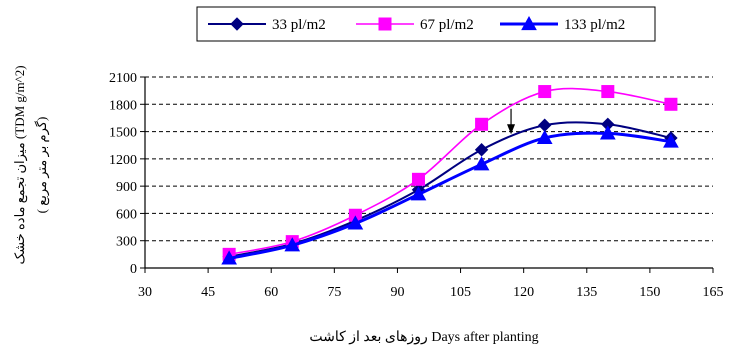 The height and width of the screenshot is (349, 732). Describe the element at coordinates (713, 292) in the screenshot. I see `x-tick-label: 165` at that location.